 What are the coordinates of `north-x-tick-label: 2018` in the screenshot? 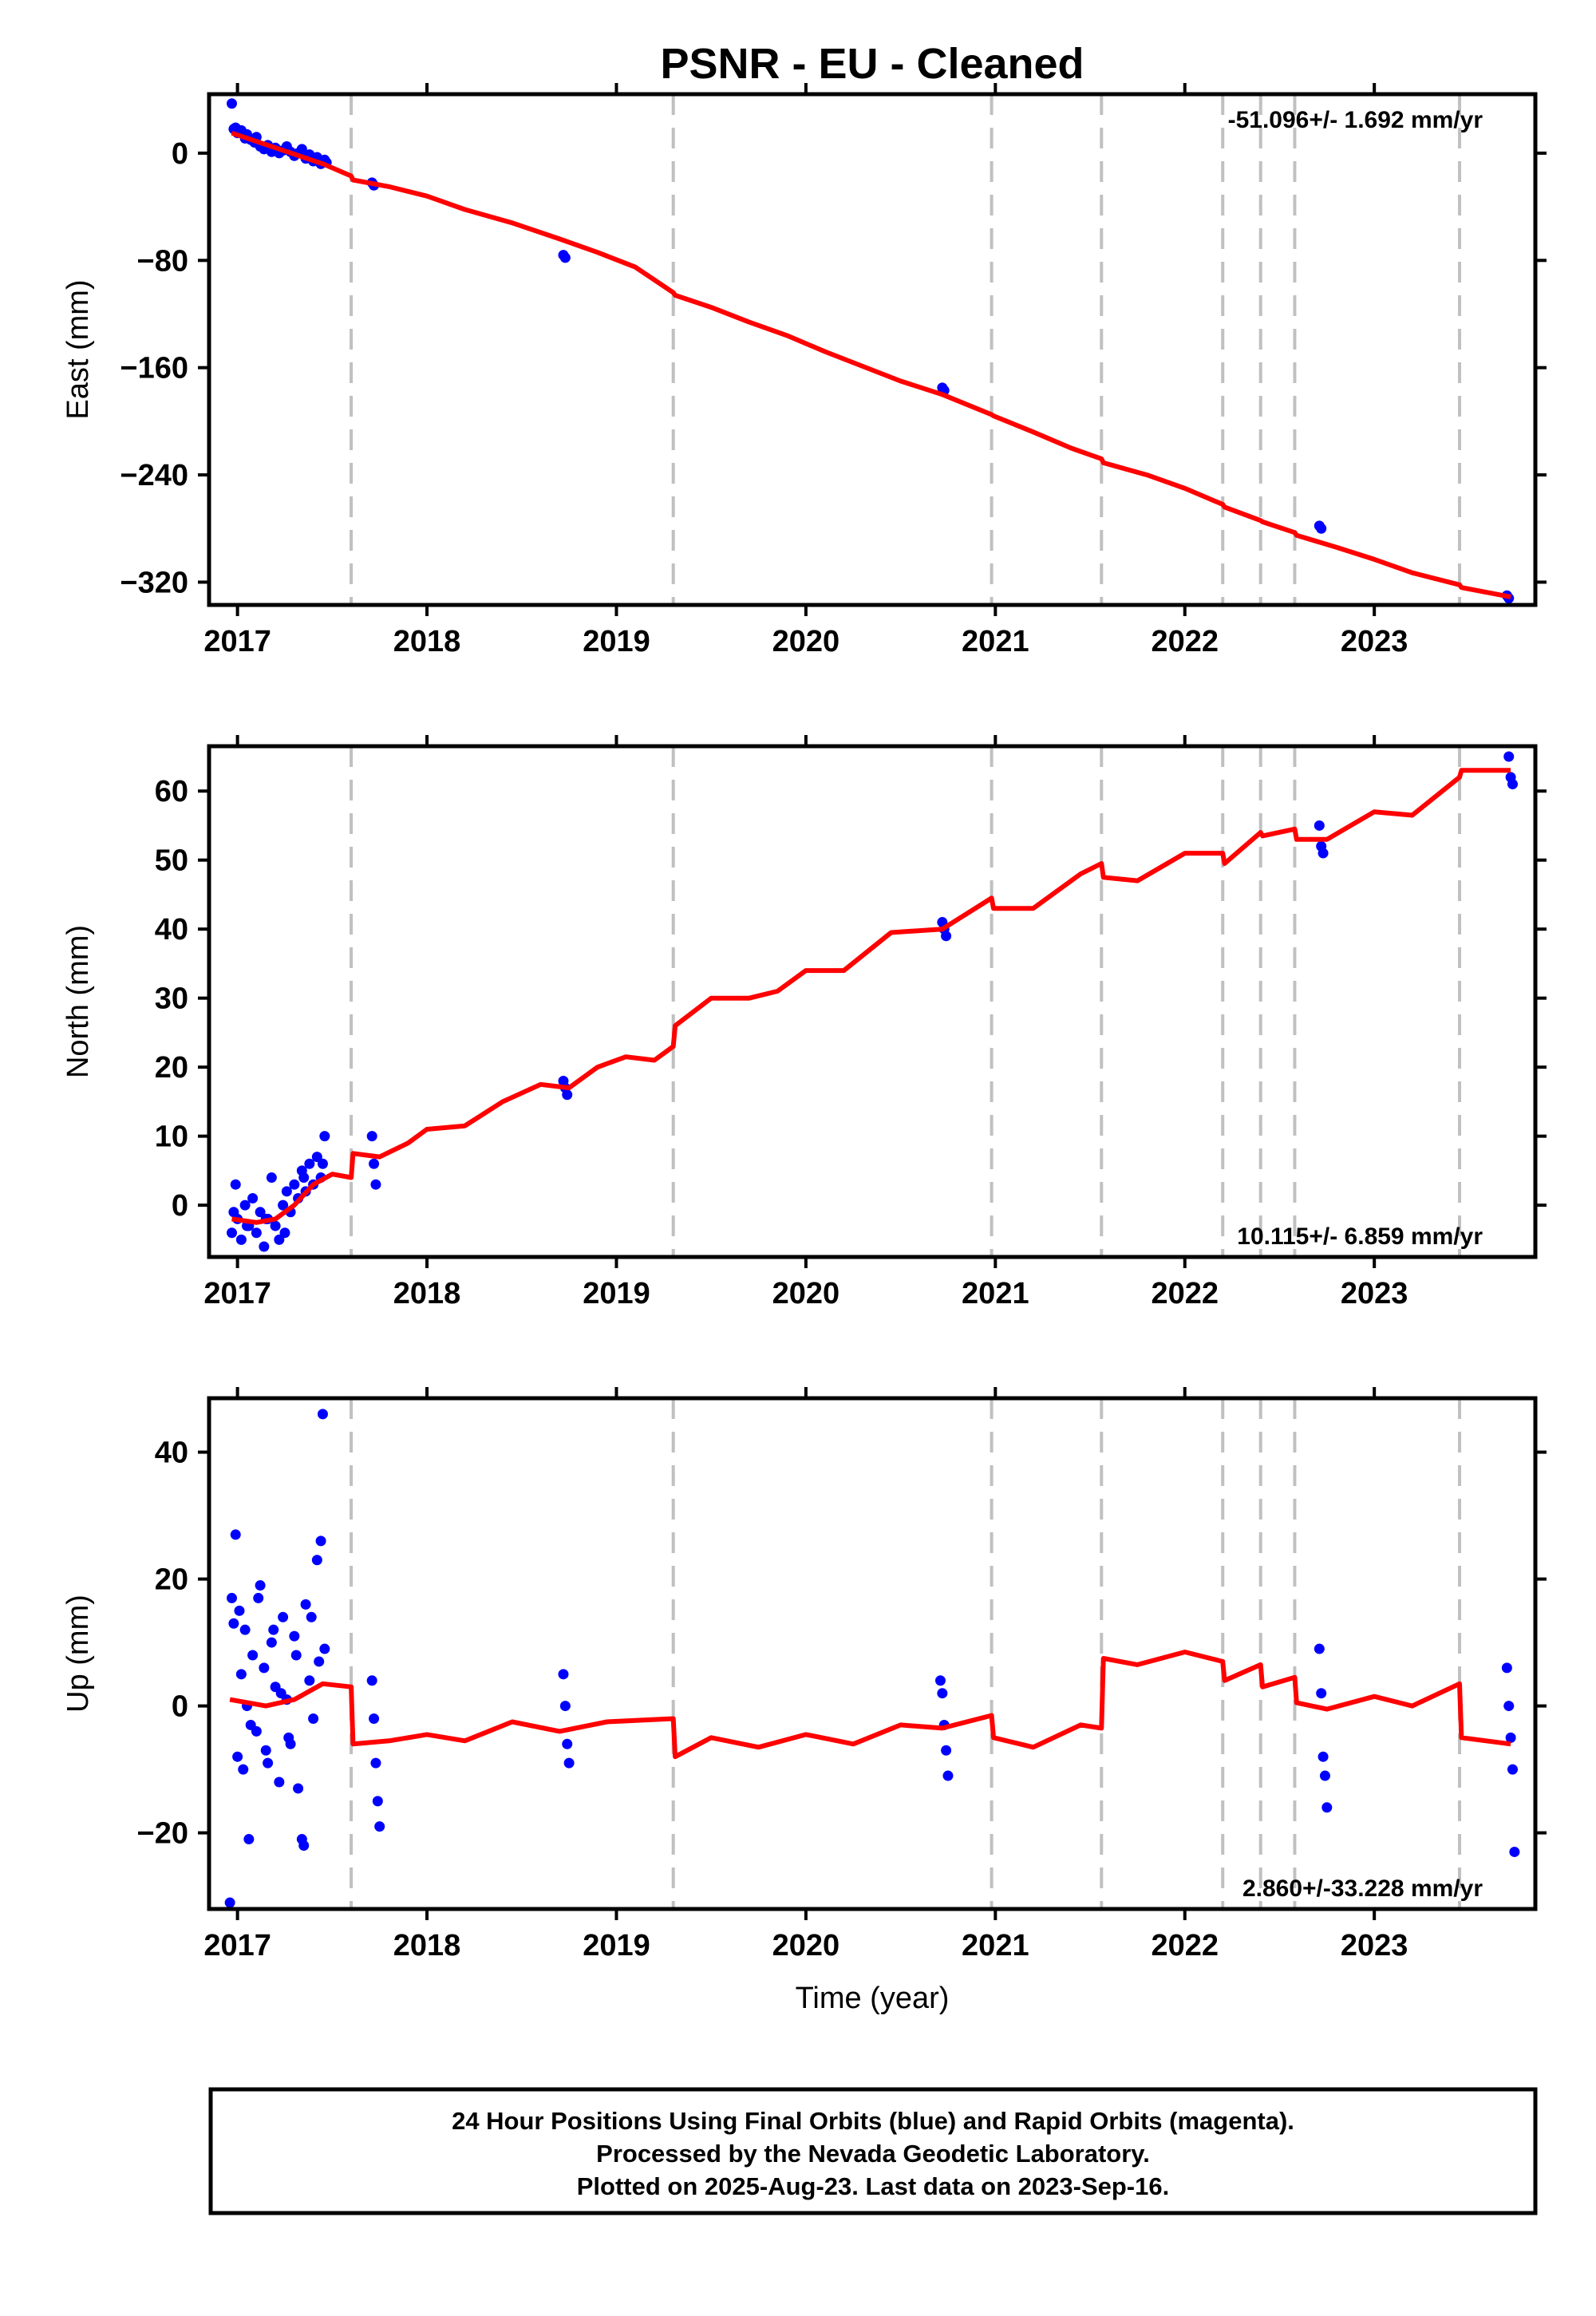 It's located at (427, 1293).